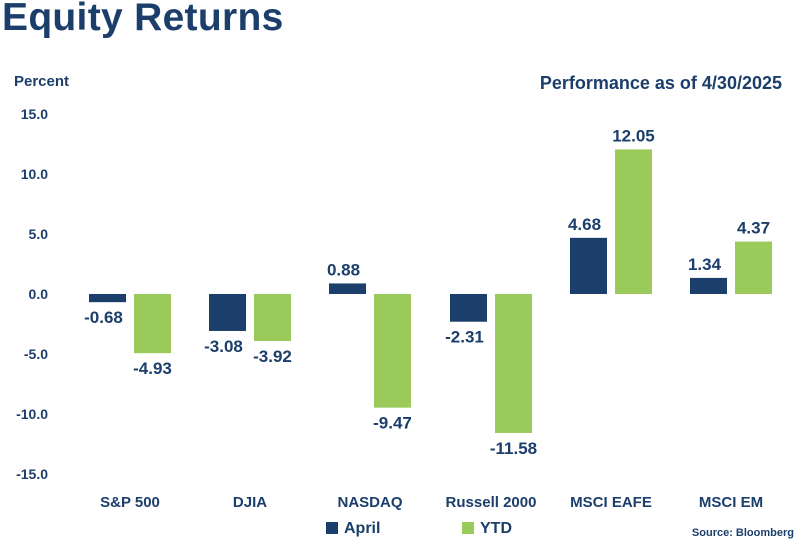 The height and width of the screenshot is (545, 800). Describe the element at coordinates (660, 83) in the screenshot. I see `chart-subtitle: Performance as of 4/30/2025` at that location.